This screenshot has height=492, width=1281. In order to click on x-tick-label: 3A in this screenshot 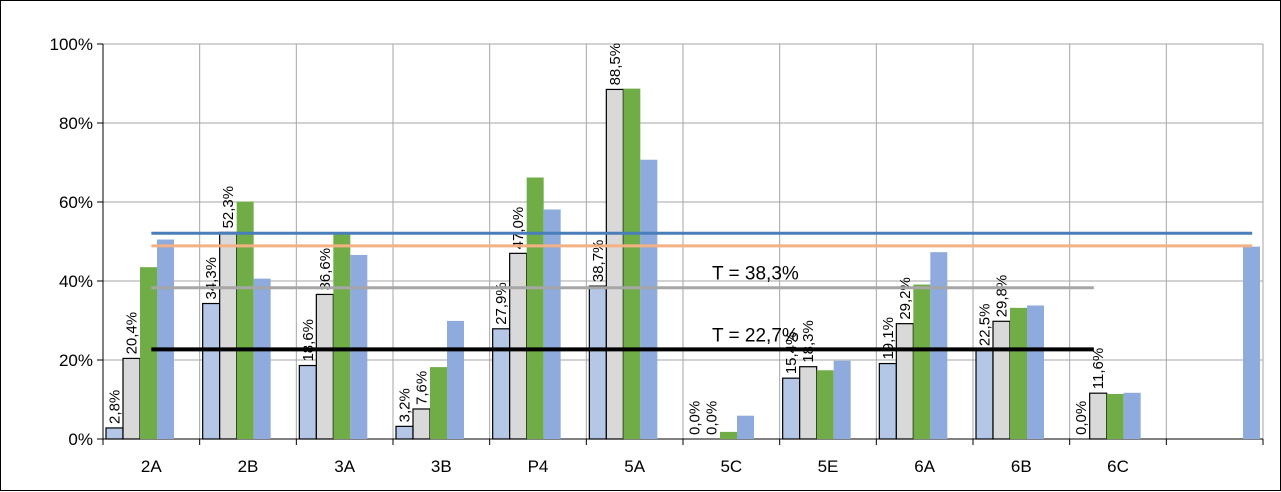, I will do `click(344, 466)`.